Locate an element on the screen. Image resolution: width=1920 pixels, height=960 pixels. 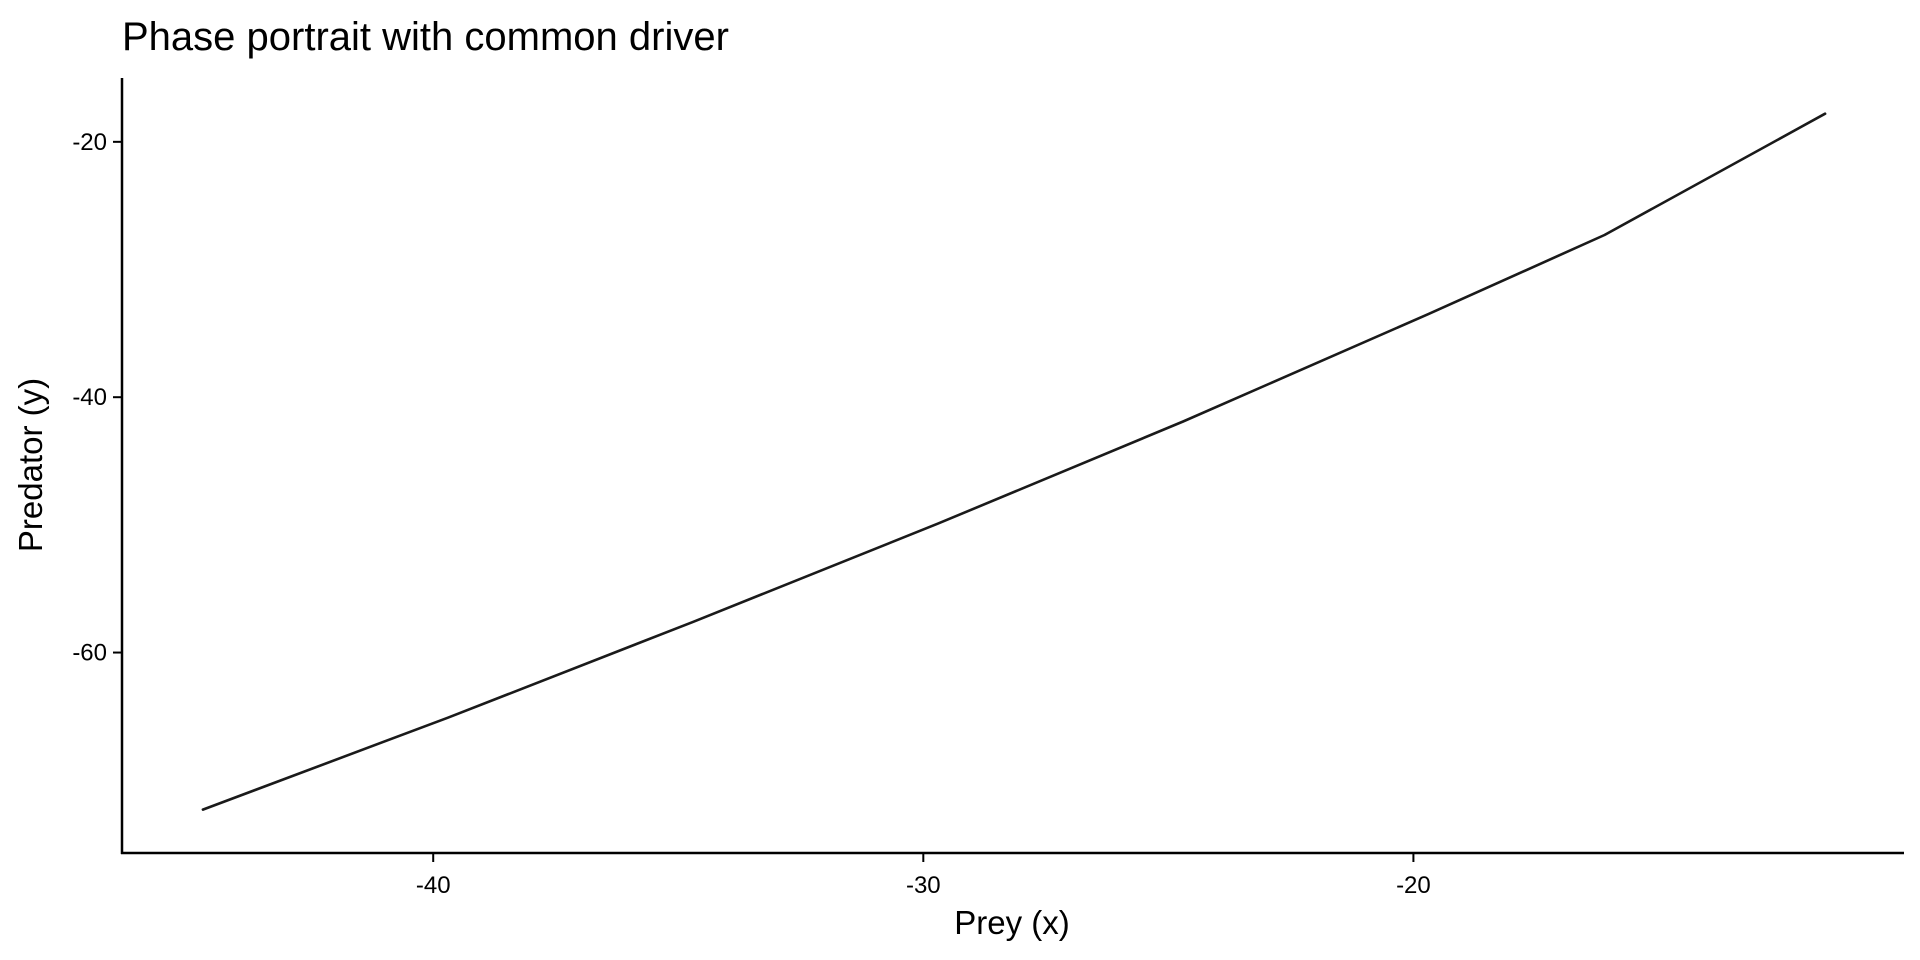
y-axis-title: Predator (y) is located at coordinates (30, 465).